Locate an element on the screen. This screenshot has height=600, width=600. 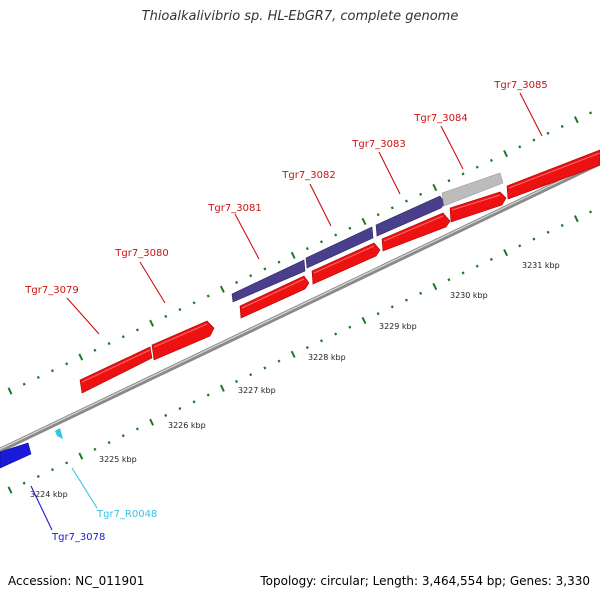
label-tgr7-3078: Tgr7_3078 is located at coordinates (78, 537).